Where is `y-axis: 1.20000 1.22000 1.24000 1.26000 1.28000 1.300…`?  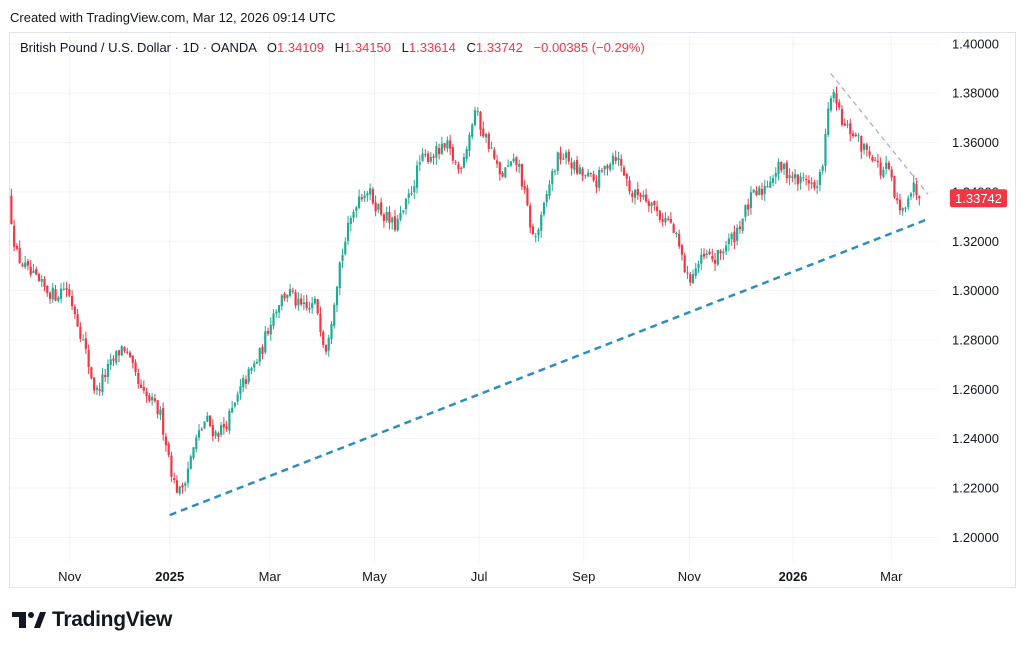
y-axis: 1.20000 1.22000 1.24000 1.26000 1.28000 1.300… is located at coordinates (975, 290).